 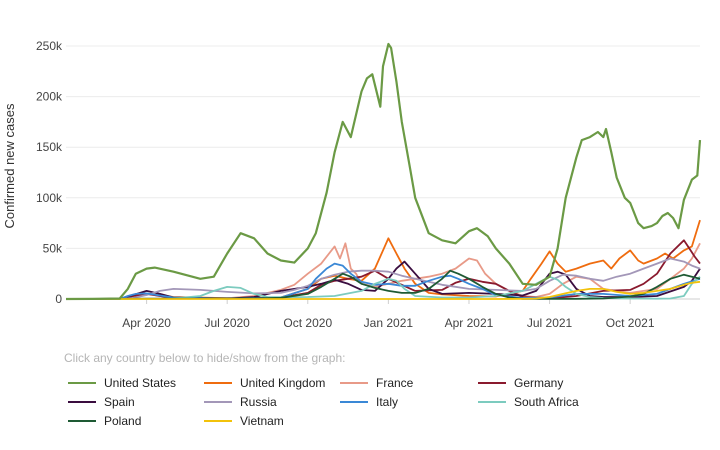 I want to click on legend-item-germany: Germany, so click(x=520, y=383).